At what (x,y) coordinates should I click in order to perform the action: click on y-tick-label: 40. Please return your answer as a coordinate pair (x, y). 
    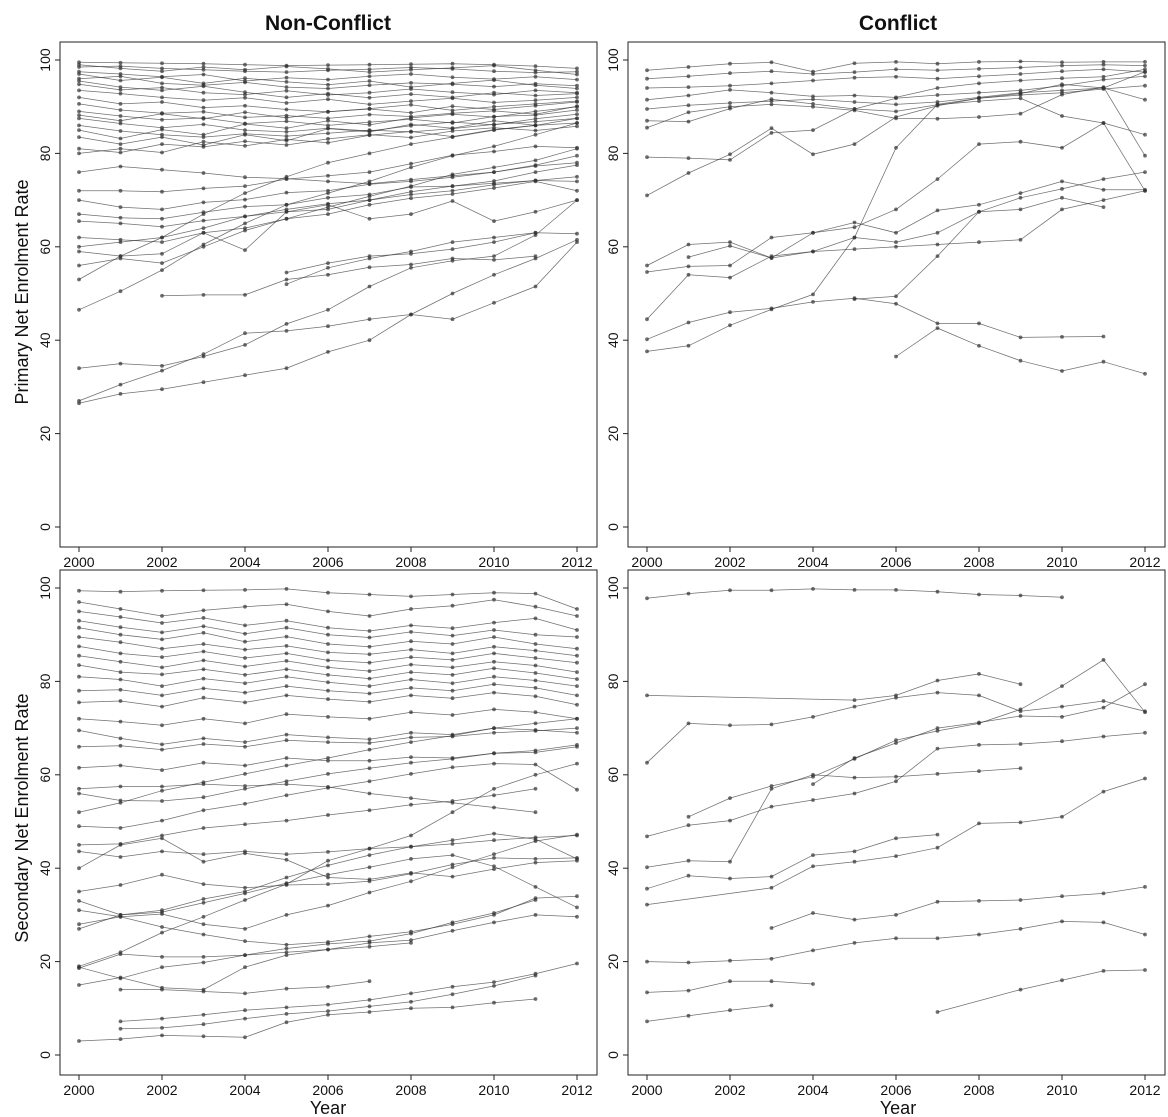
    Looking at the image, I should click on (613, 340).